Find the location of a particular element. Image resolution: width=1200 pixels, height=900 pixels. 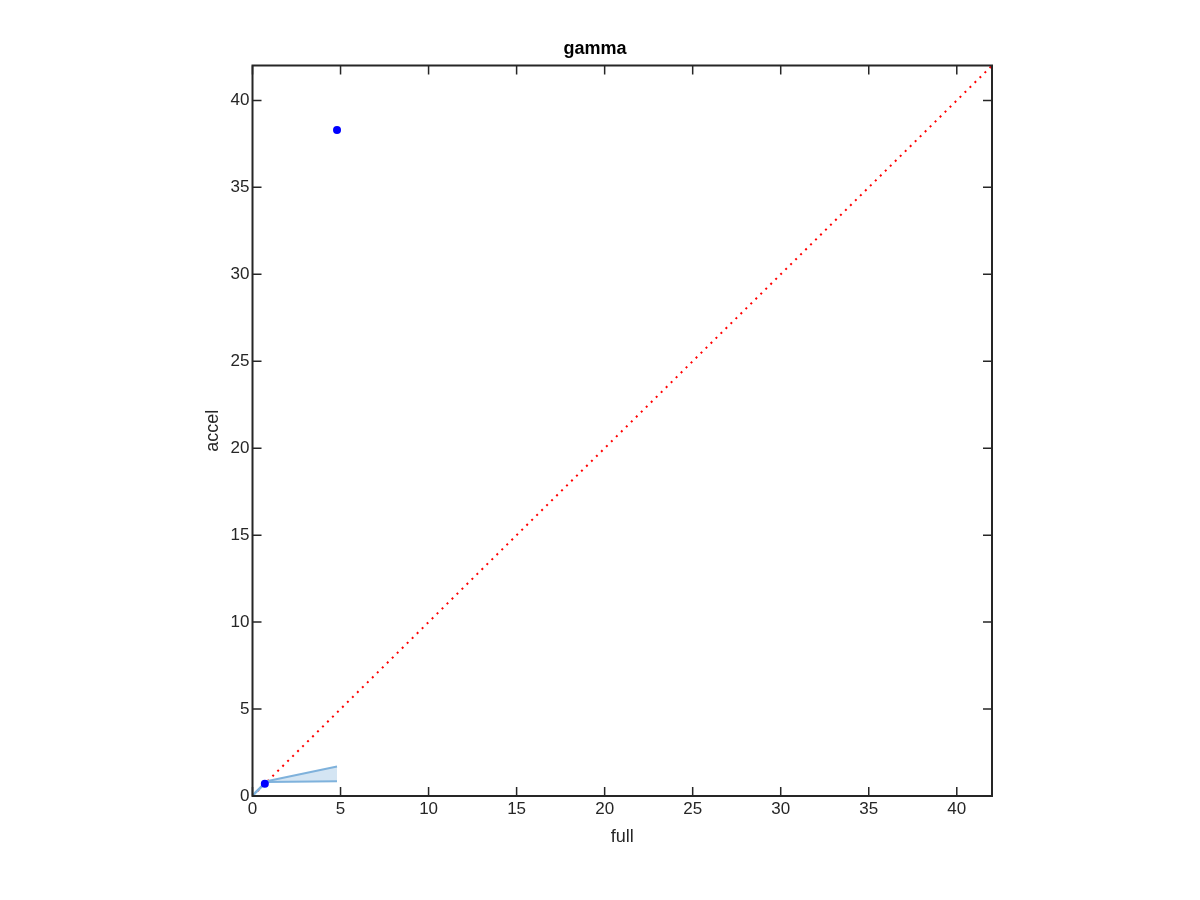

x-tick-label: 25 is located at coordinates (693, 808).